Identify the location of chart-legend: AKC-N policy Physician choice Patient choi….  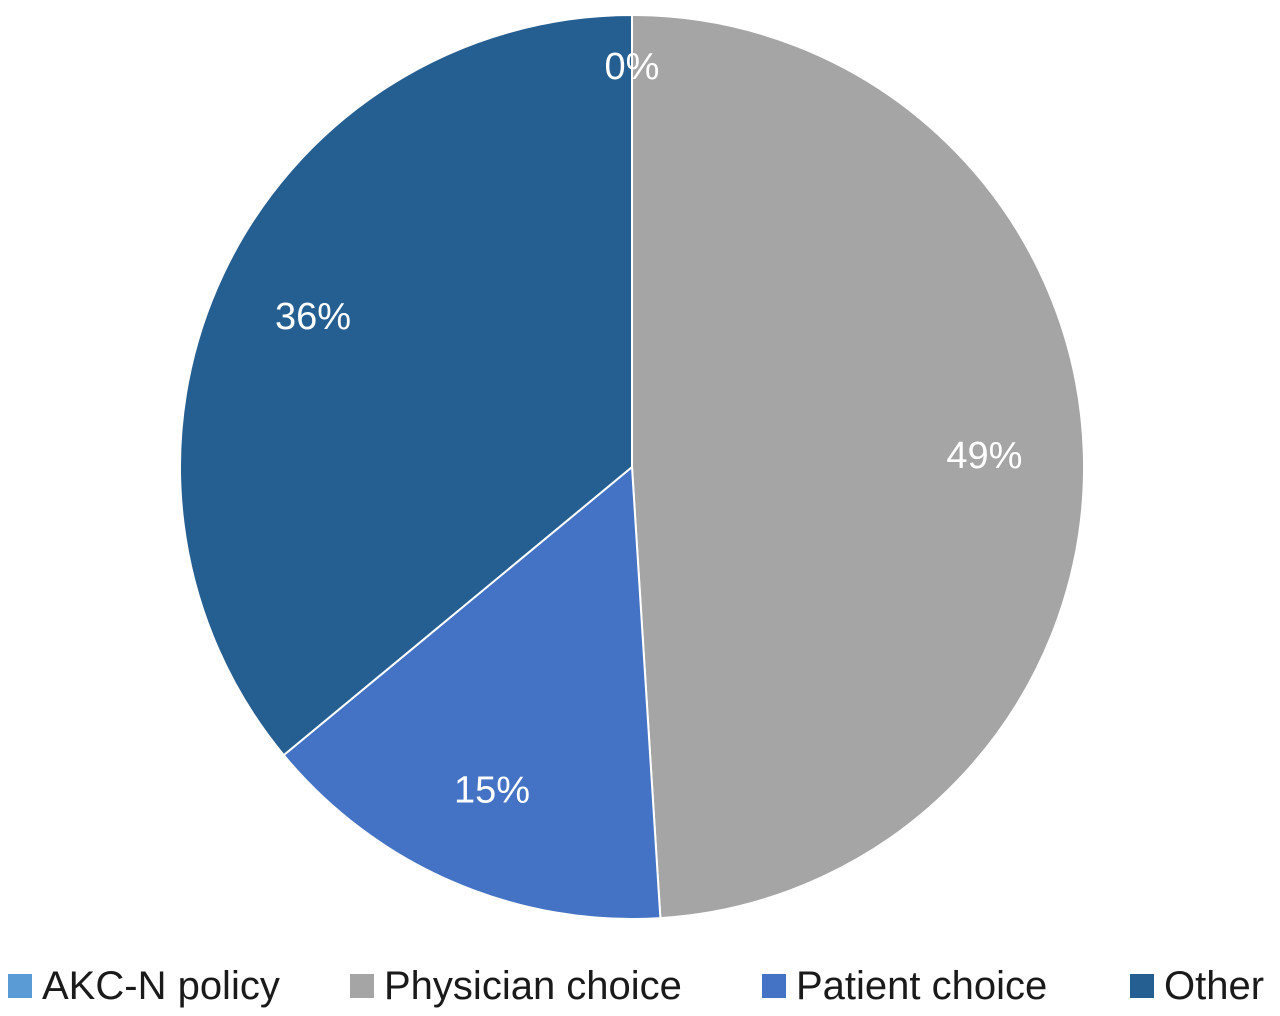
(636, 986).